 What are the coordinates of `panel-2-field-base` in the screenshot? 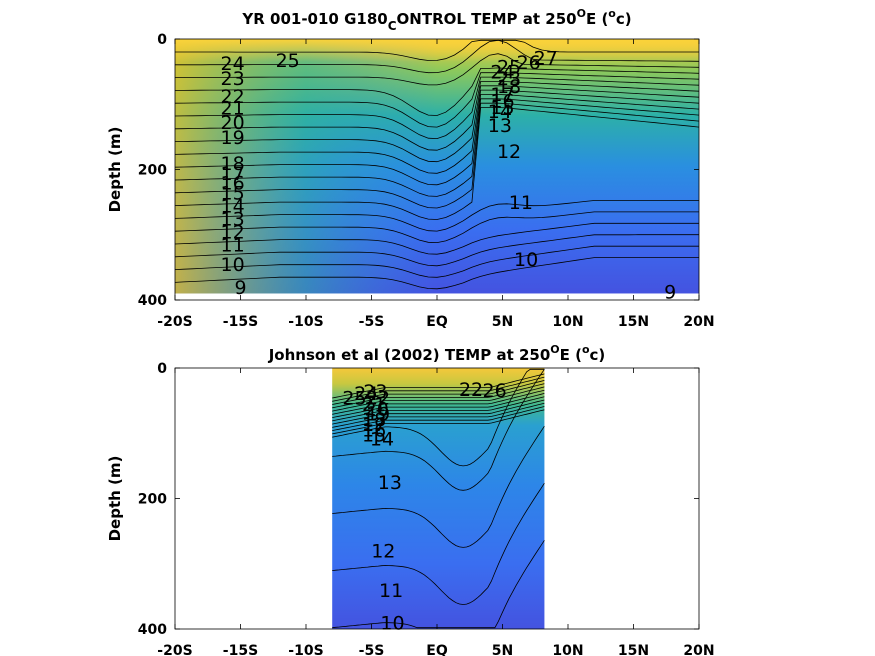 It's located at (438, 498).